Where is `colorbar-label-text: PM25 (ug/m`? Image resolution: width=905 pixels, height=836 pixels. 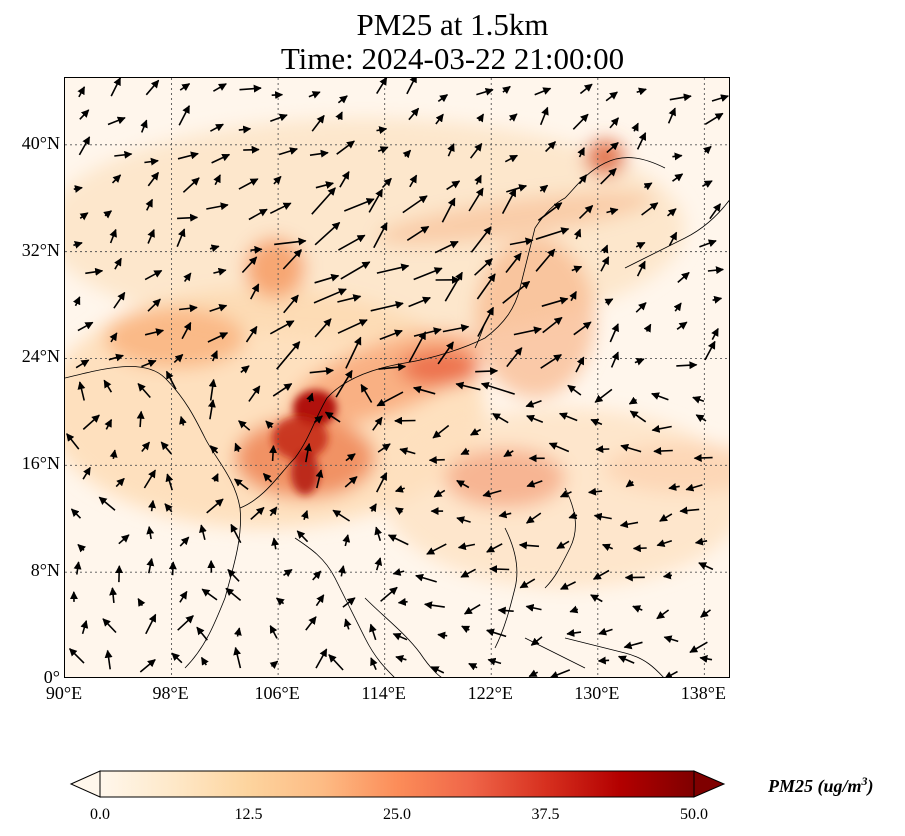
colorbar-label-text: PM25 (ug/m is located at coordinates (815, 786).